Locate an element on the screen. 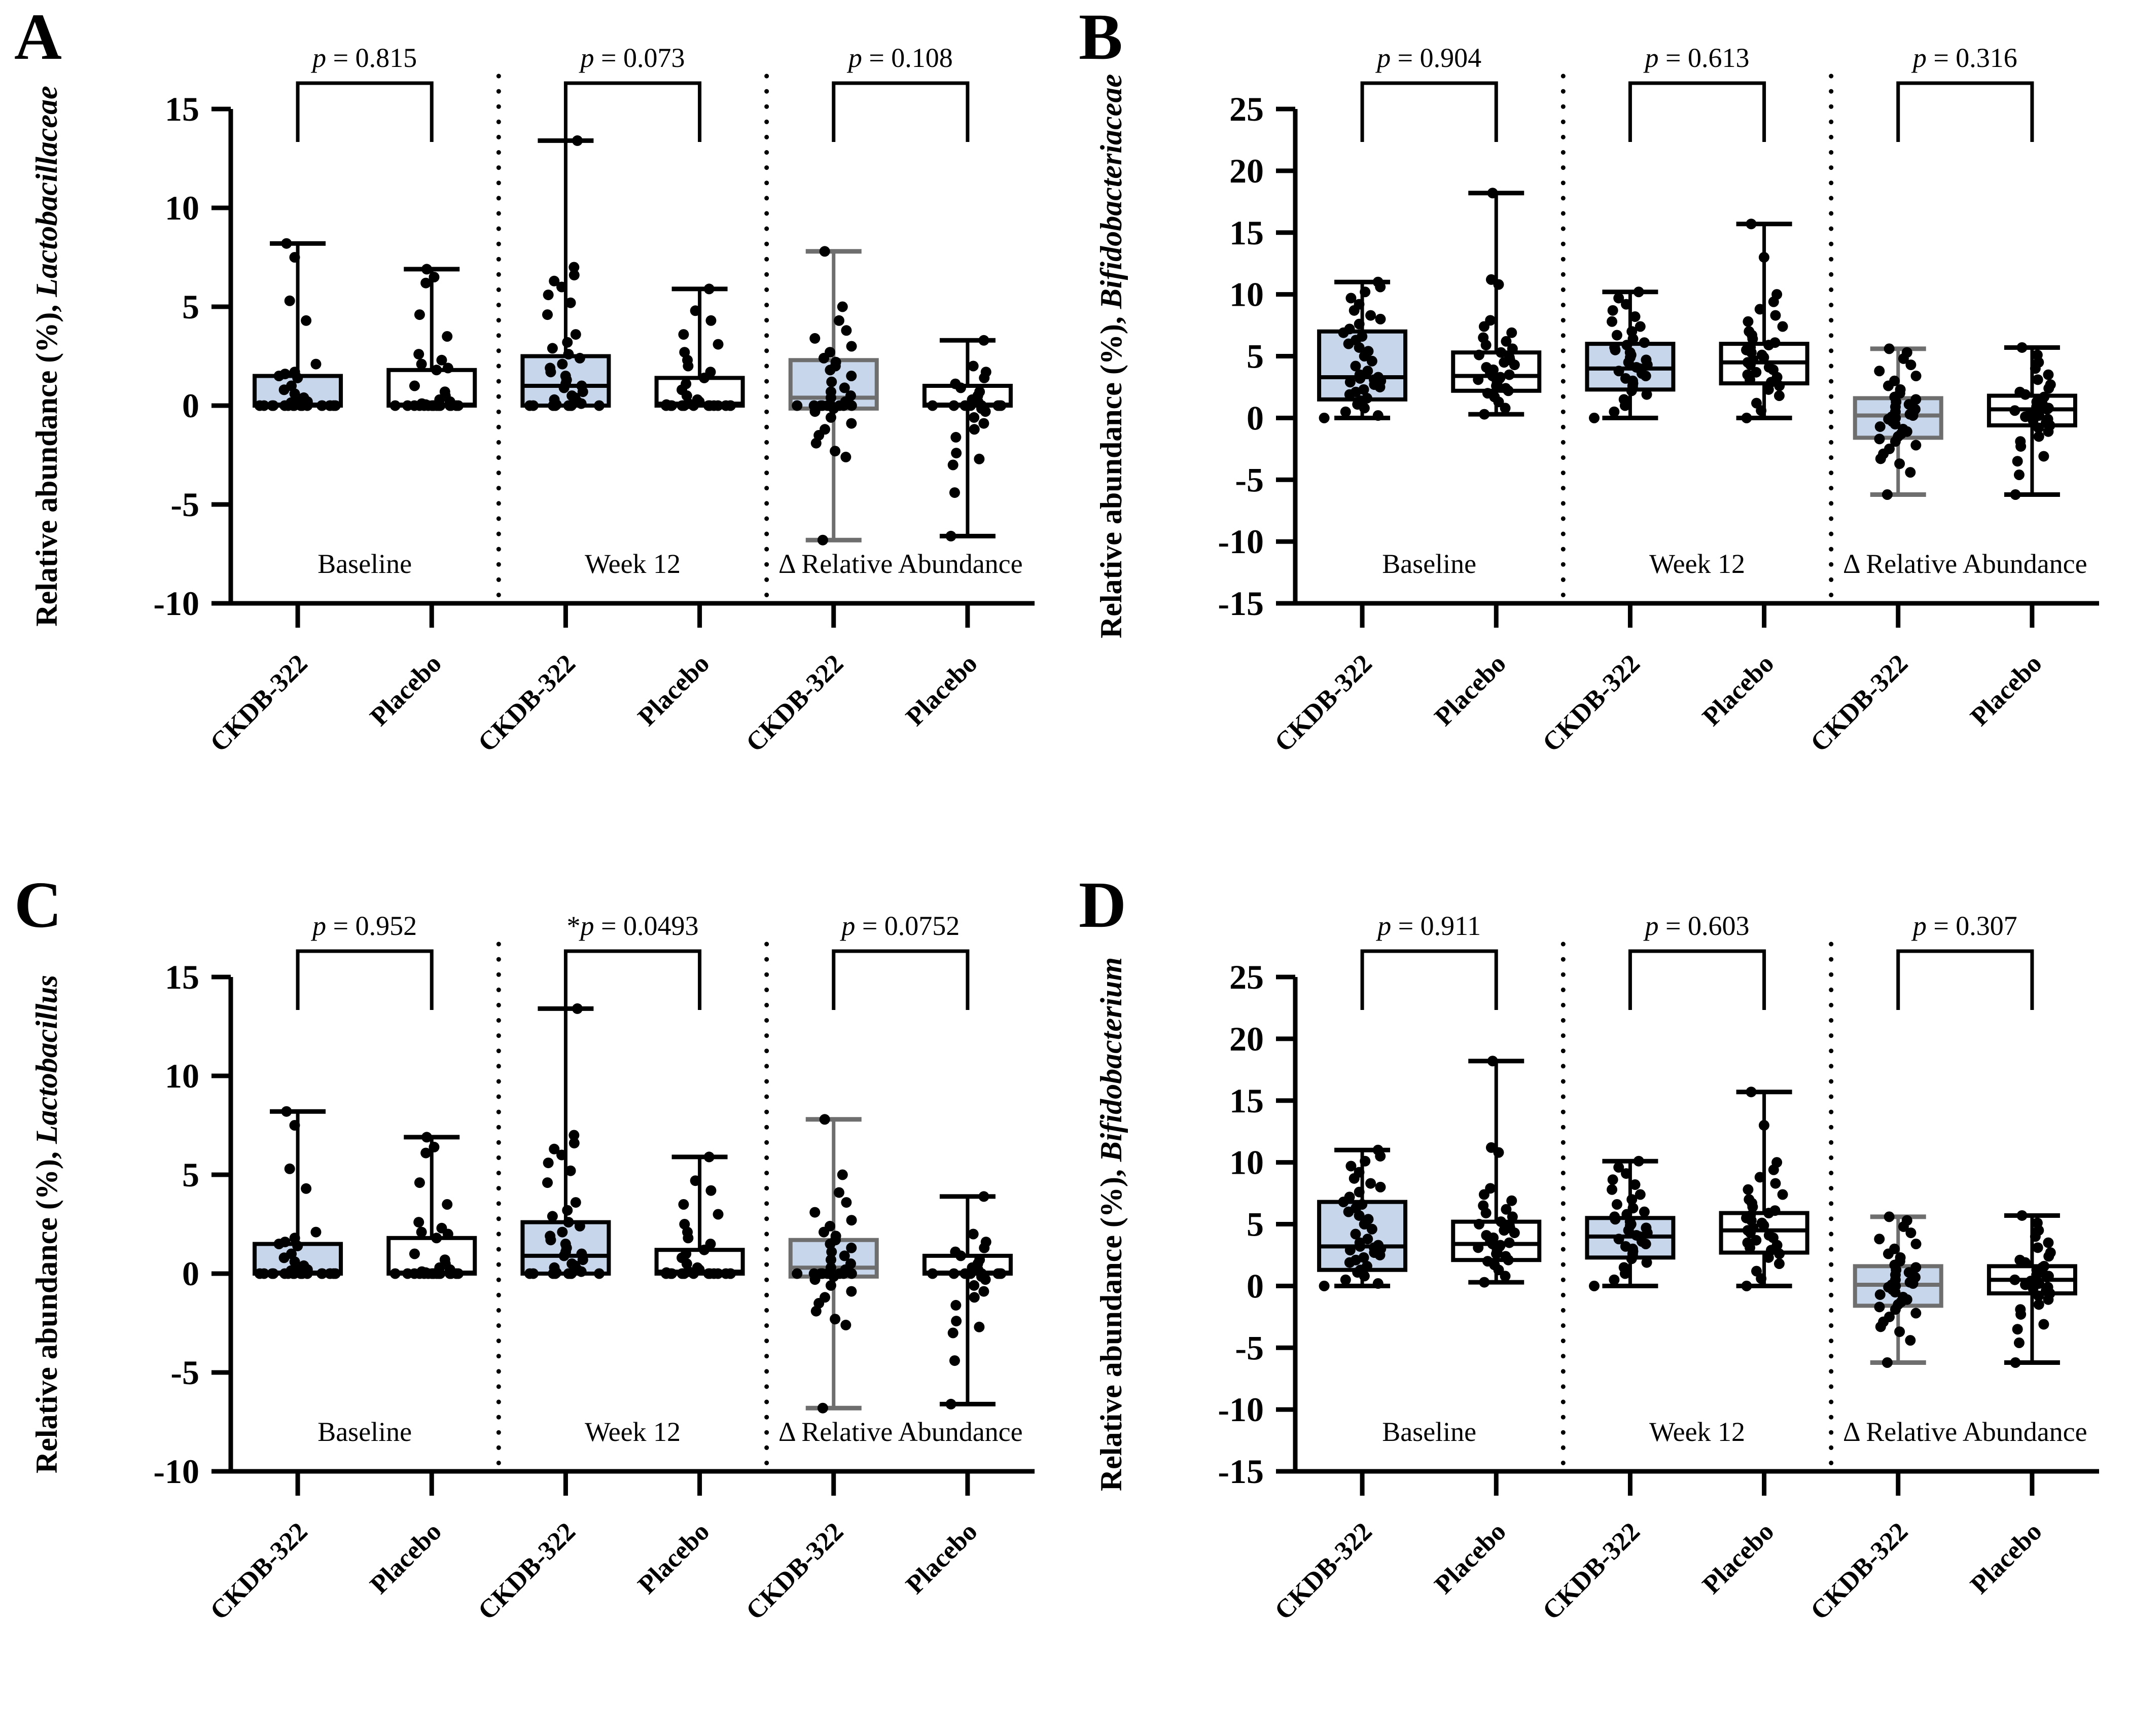  panel-letter-d: D is located at coordinates (1102, 905).